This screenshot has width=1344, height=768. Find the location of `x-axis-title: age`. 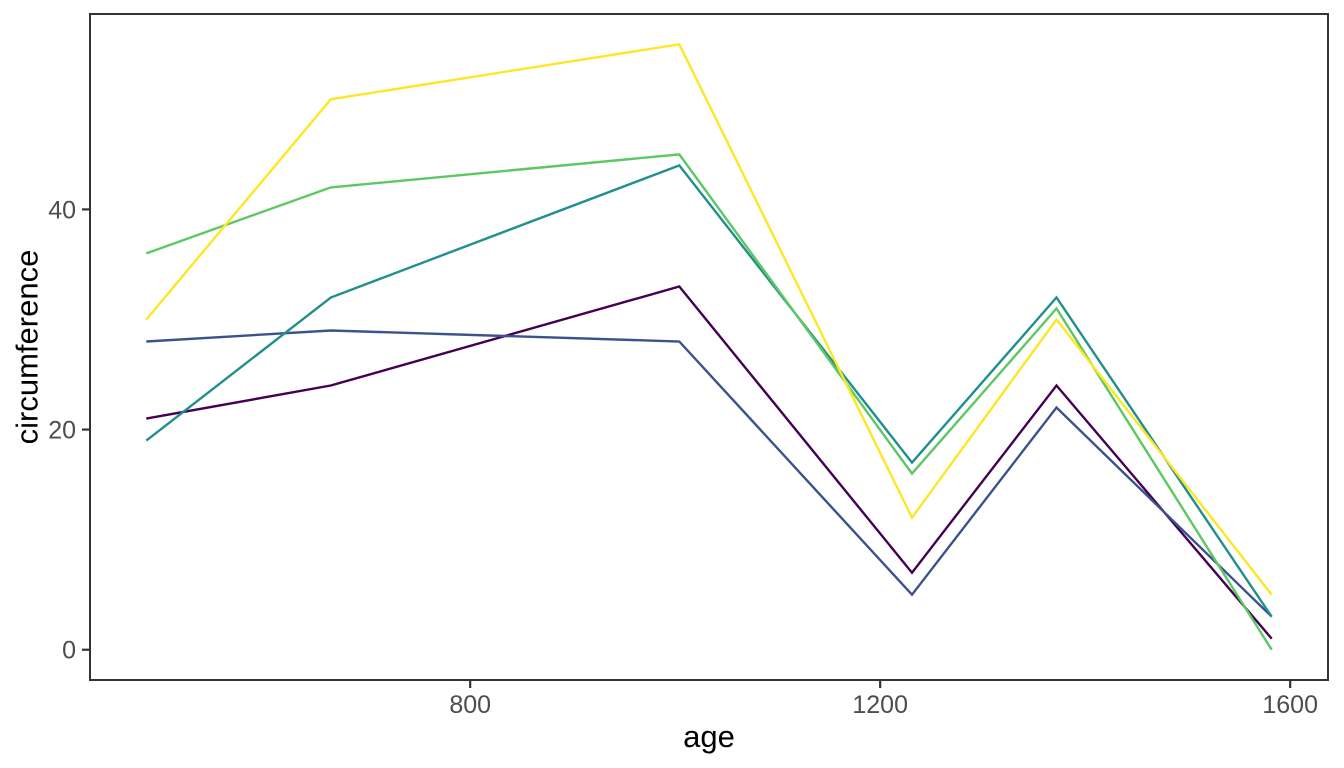

x-axis-title: age is located at coordinates (709, 736).